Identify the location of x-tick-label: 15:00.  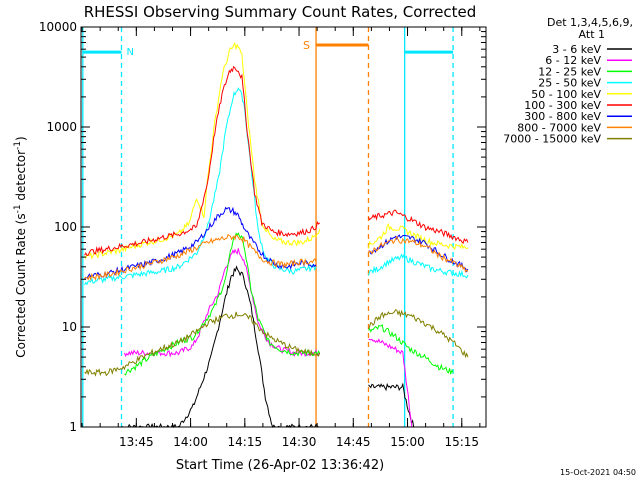
(407, 442).